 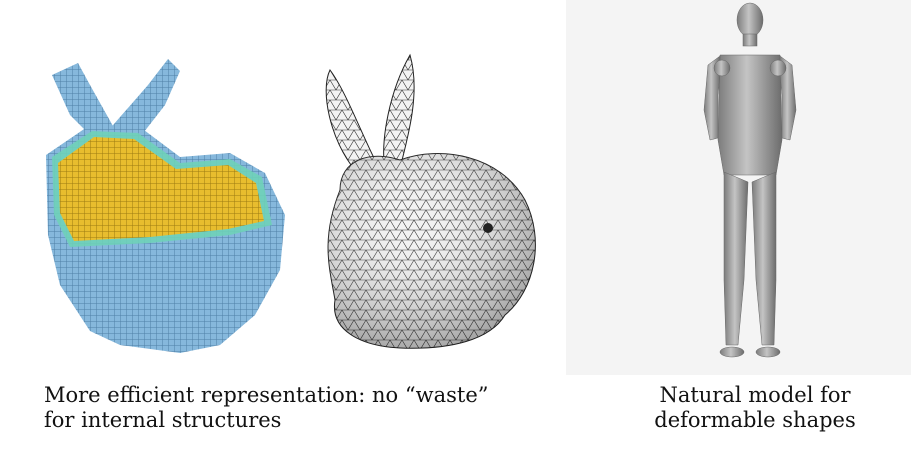 I want to click on caption-left-line-2: for internal structures, so click(x=163, y=420).